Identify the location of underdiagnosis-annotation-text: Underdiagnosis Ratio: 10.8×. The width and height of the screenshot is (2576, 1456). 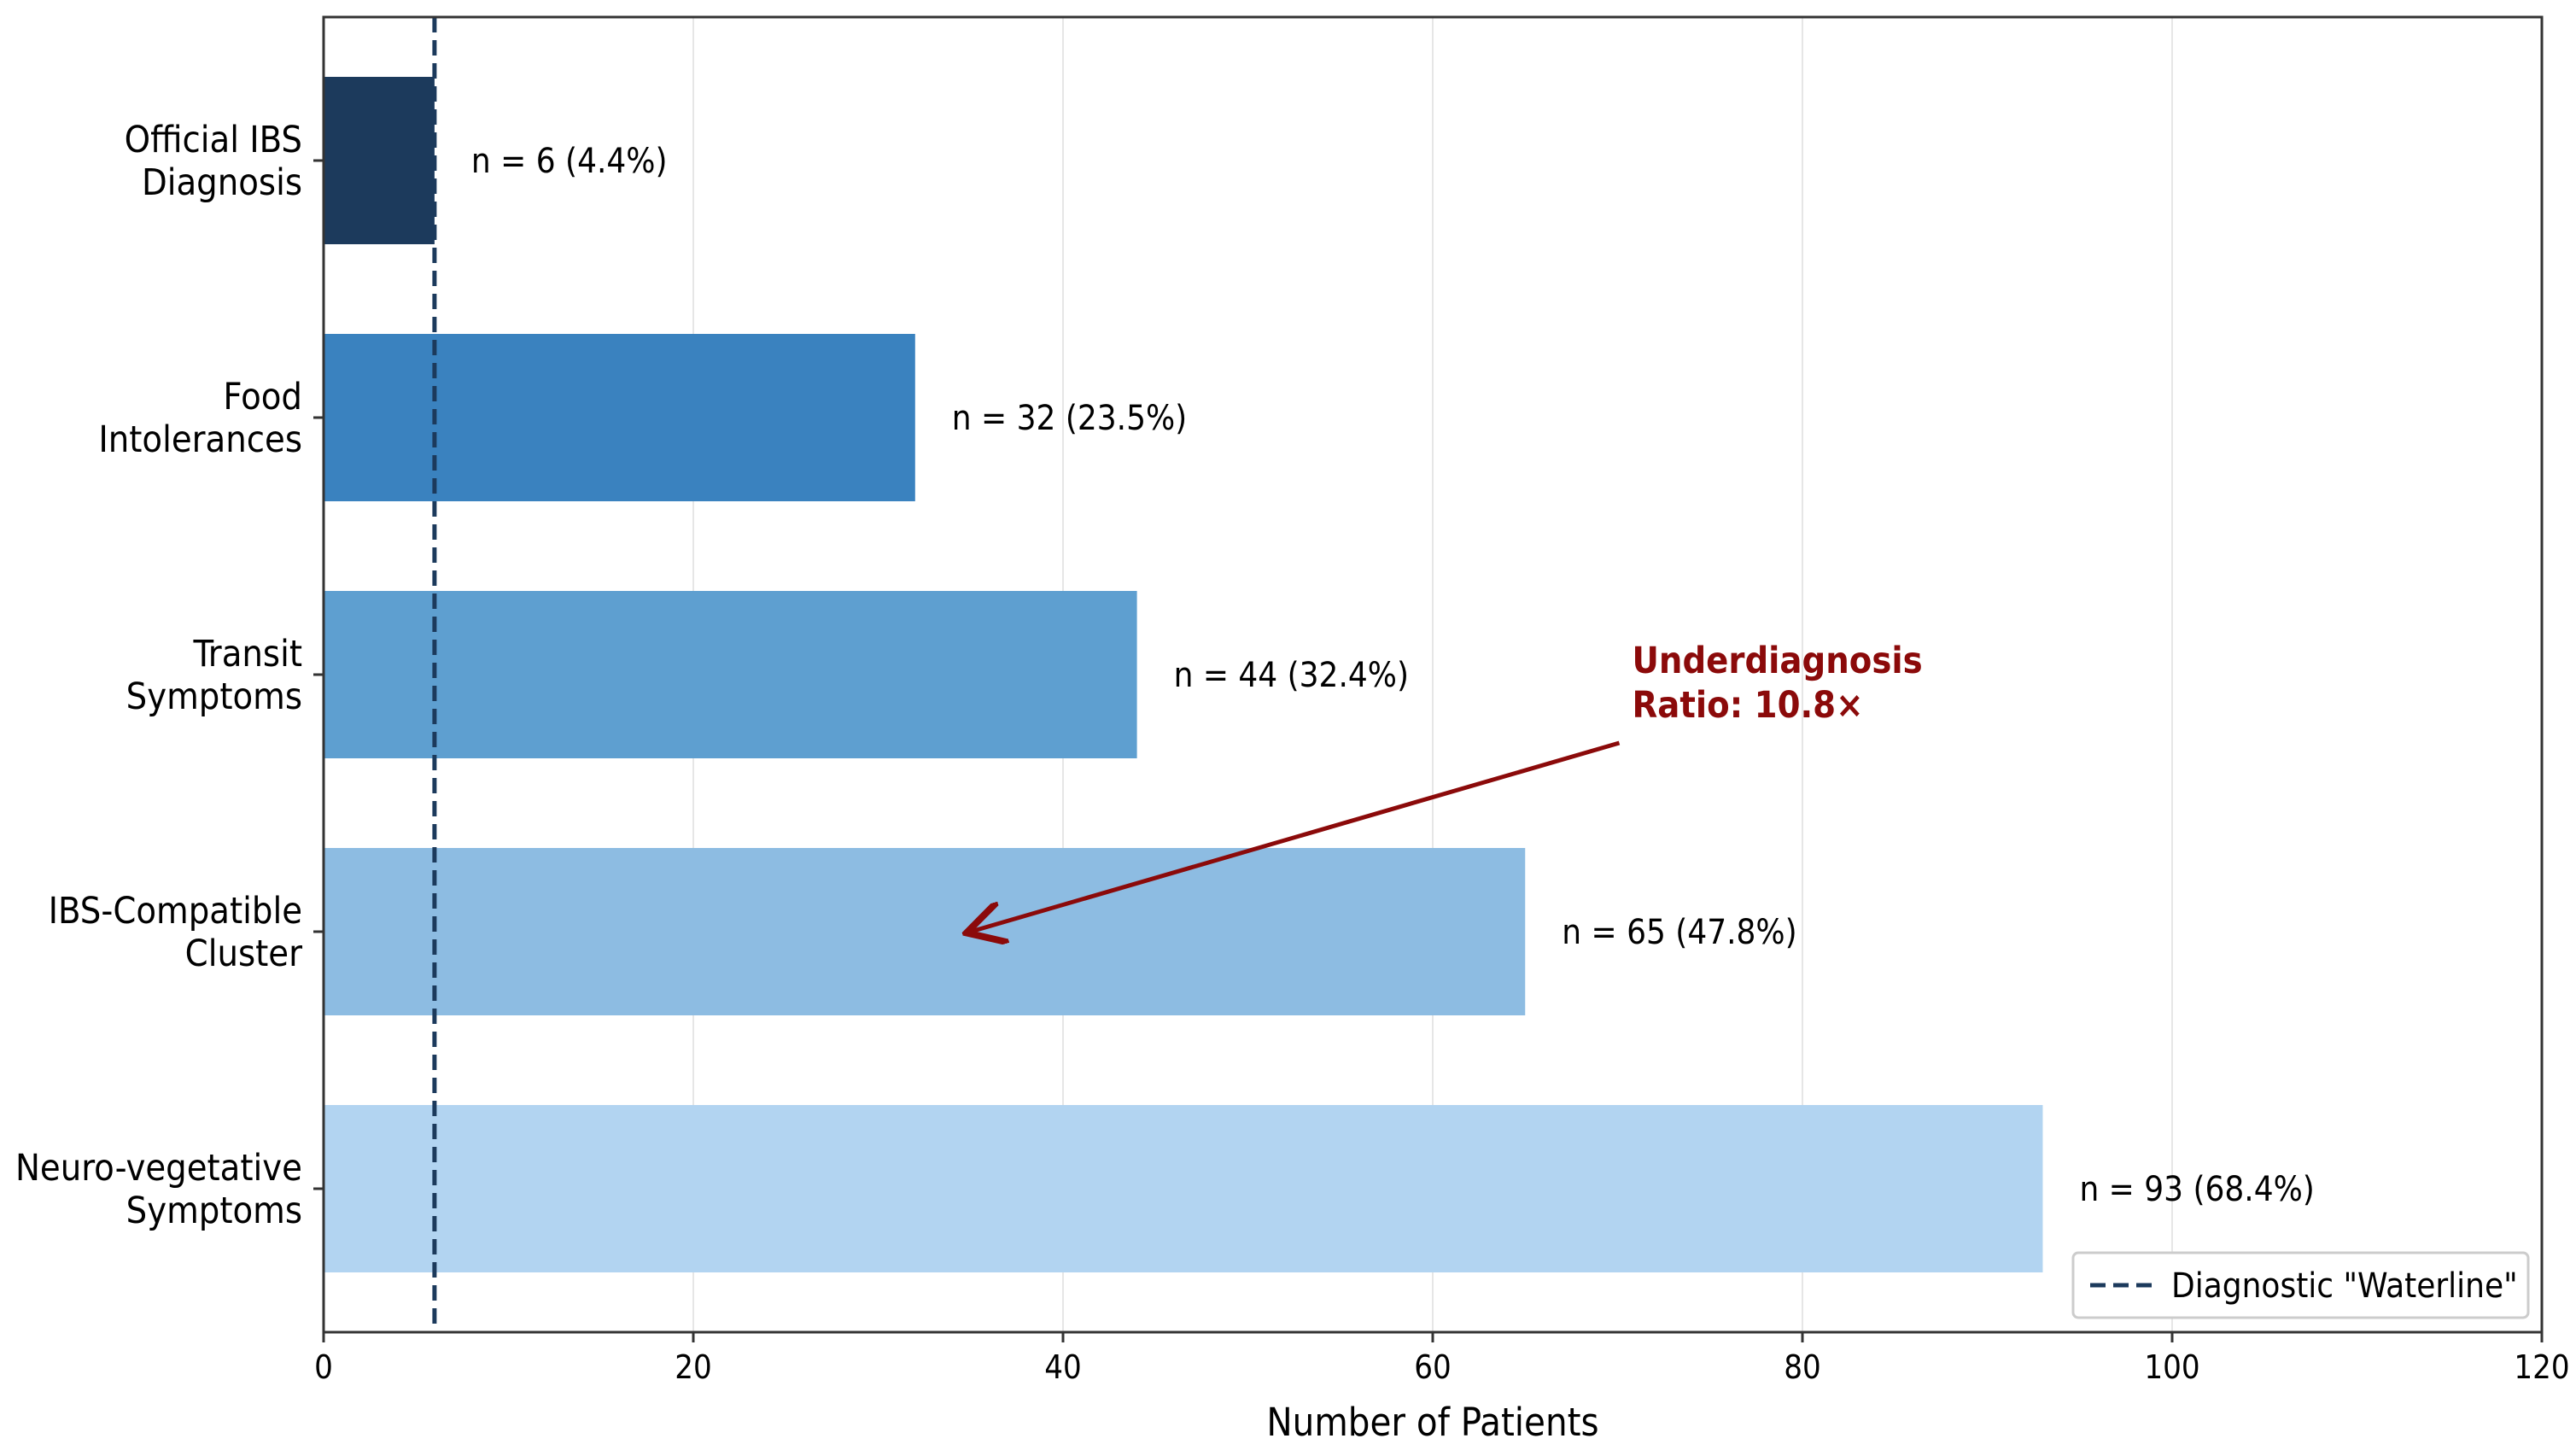
(1778, 683).